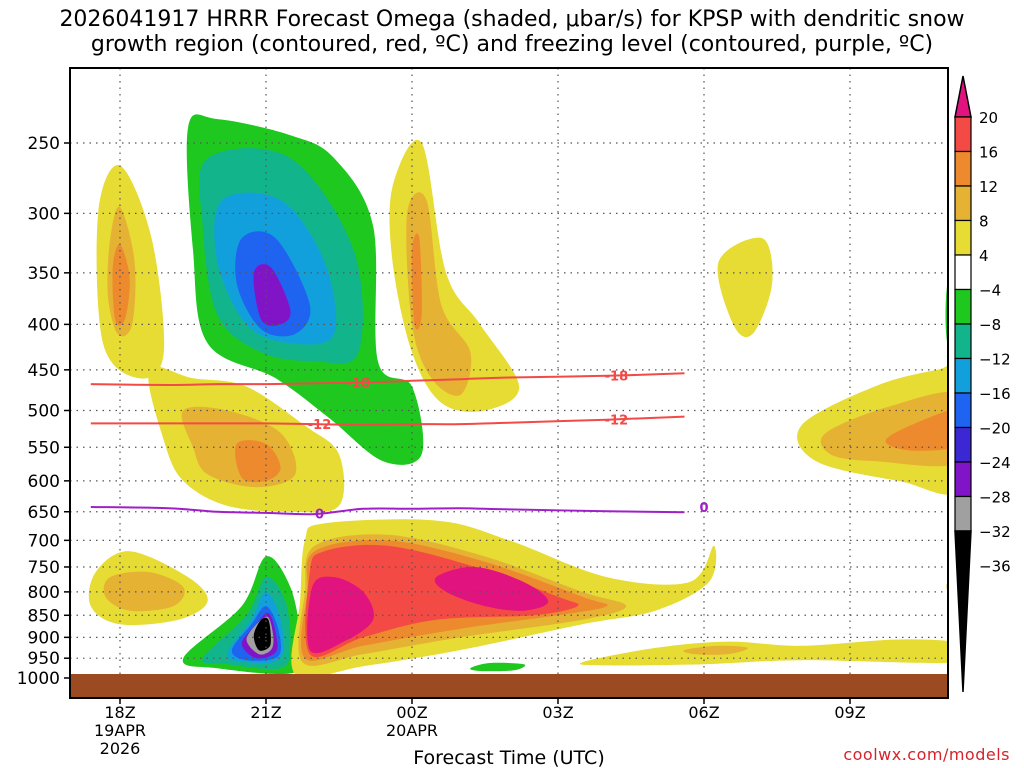 This screenshot has height=768, width=1024. I want to click on contour-label-dendritic-growth-bottom-1: -12, so click(617, 420).